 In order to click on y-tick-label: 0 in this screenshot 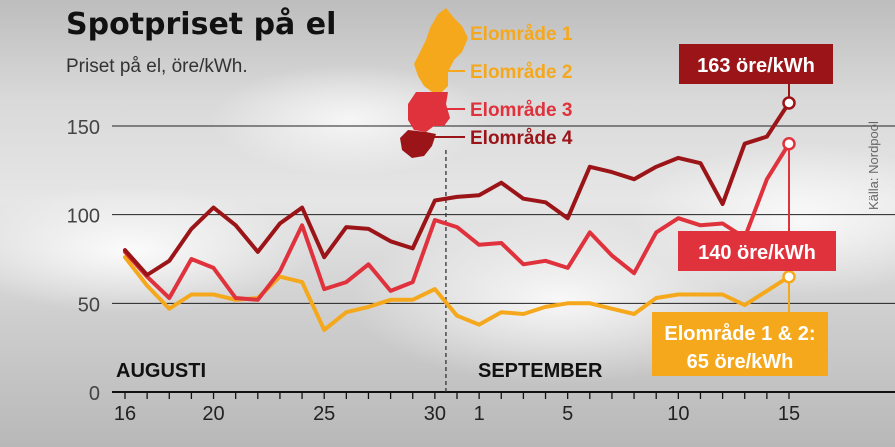, I will do `click(94, 394)`.